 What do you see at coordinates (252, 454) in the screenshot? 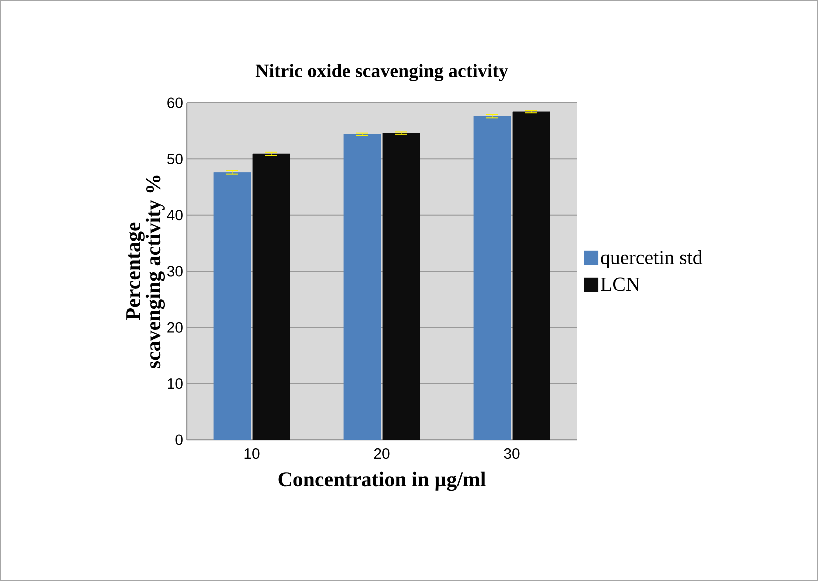
I see `x-tick-label: 10` at bounding box center [252, 454].